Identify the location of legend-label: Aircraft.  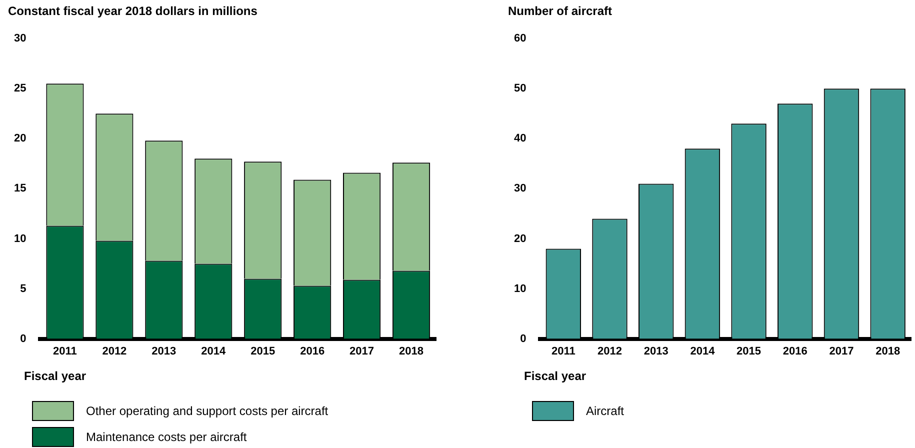
(605, 411).